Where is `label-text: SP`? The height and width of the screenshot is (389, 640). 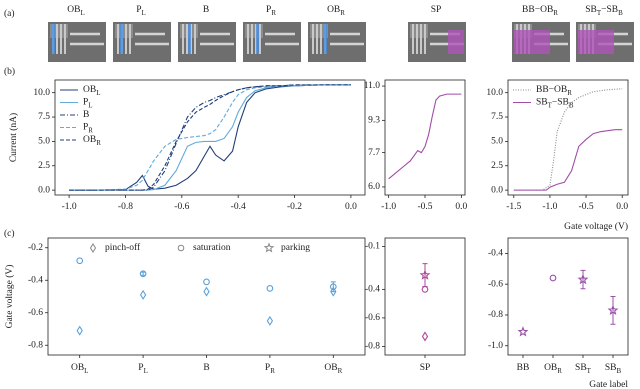
label-text: SP is located at coordinates (436, 10).